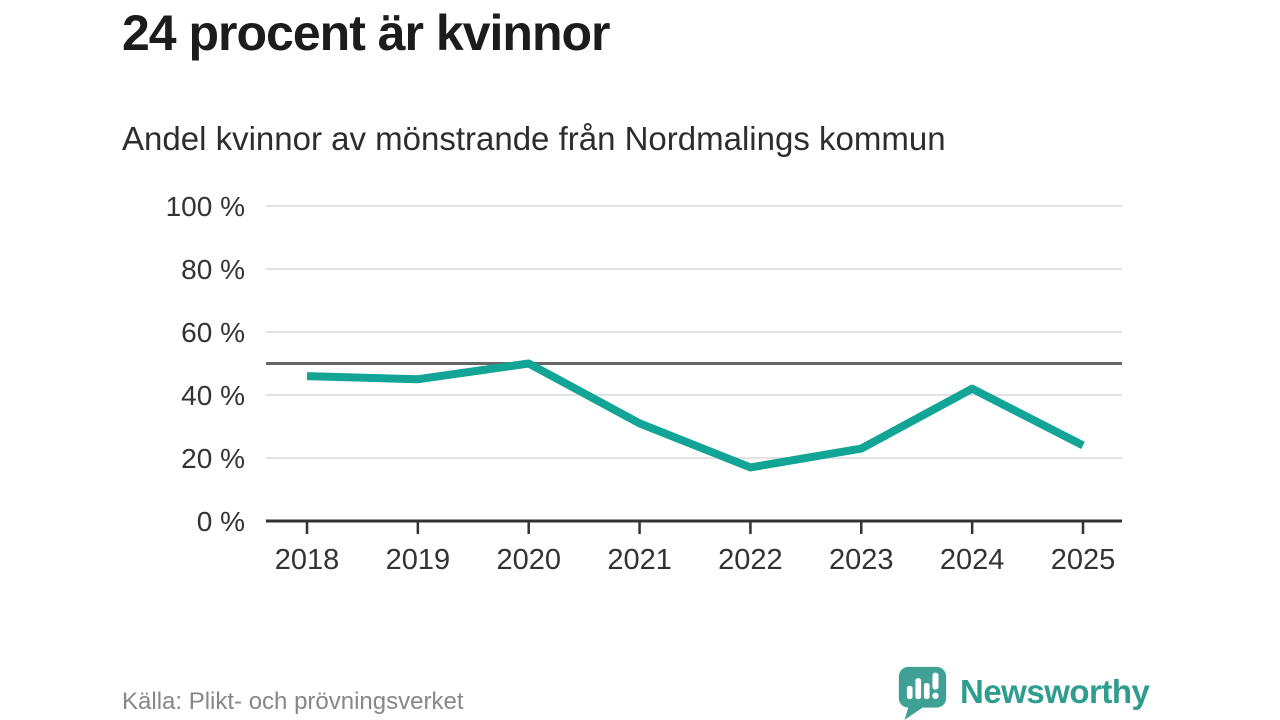 The width and height of the screenshot is (1280, 720). What do you see at coordinates (205, 206) in the screenshot?
I see `y-axis-label: 100 %` at bounding box center [205, 206].